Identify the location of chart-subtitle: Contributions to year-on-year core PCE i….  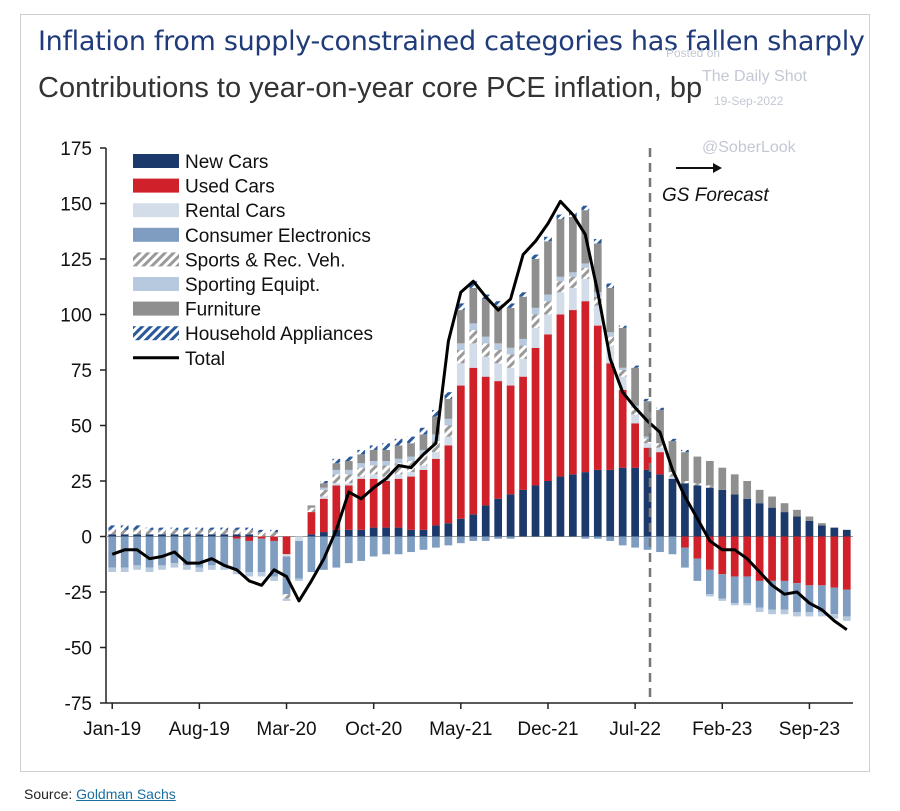
(370, 88).